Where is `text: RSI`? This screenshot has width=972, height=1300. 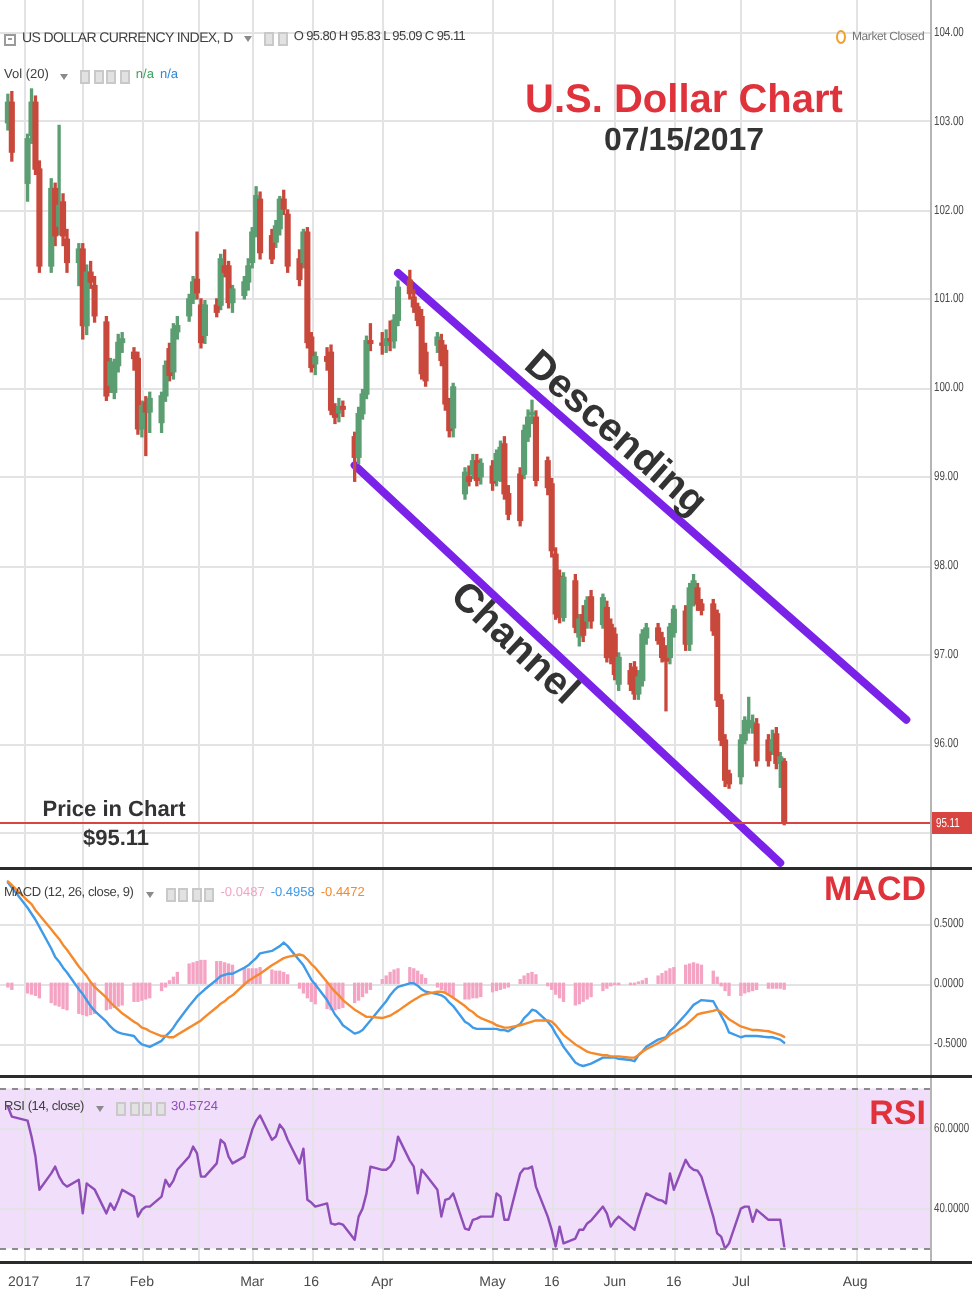
text: RSI is located at coordinates (897, 1113).